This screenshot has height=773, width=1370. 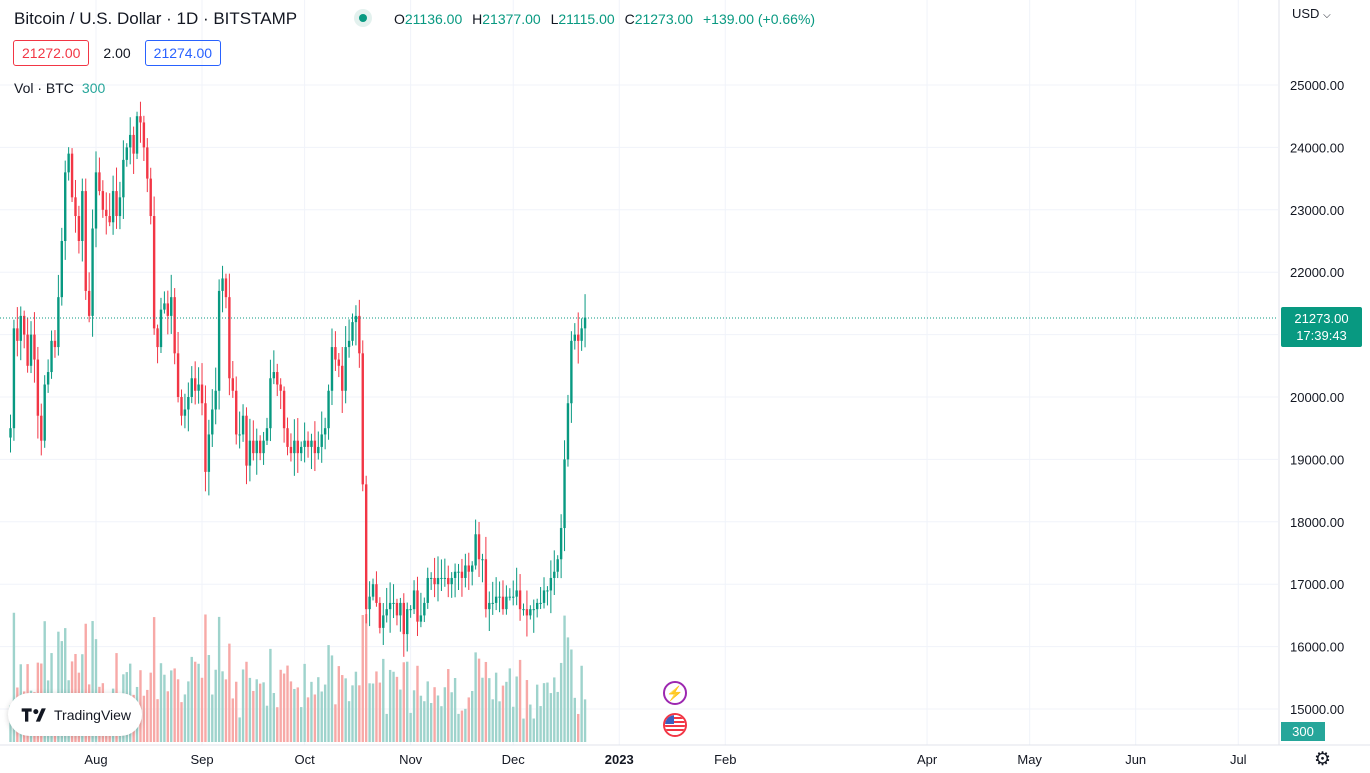 What do you see at coordinates (201, 759) in the screenshot?
I see `time-tick-label: Sep` at bounding box center [201, 759].